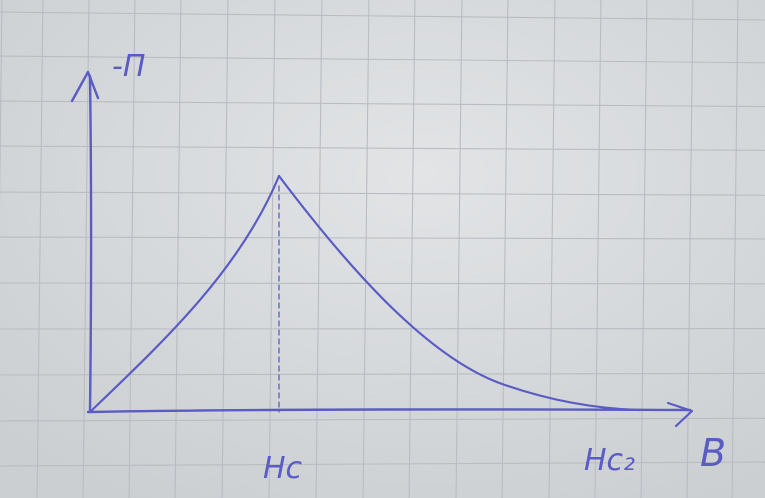 This screenshot has width=765, height=498. Describe the element at coordinates (128, 66) in the screenshot. I see `y-axis-label: -П` at that location.